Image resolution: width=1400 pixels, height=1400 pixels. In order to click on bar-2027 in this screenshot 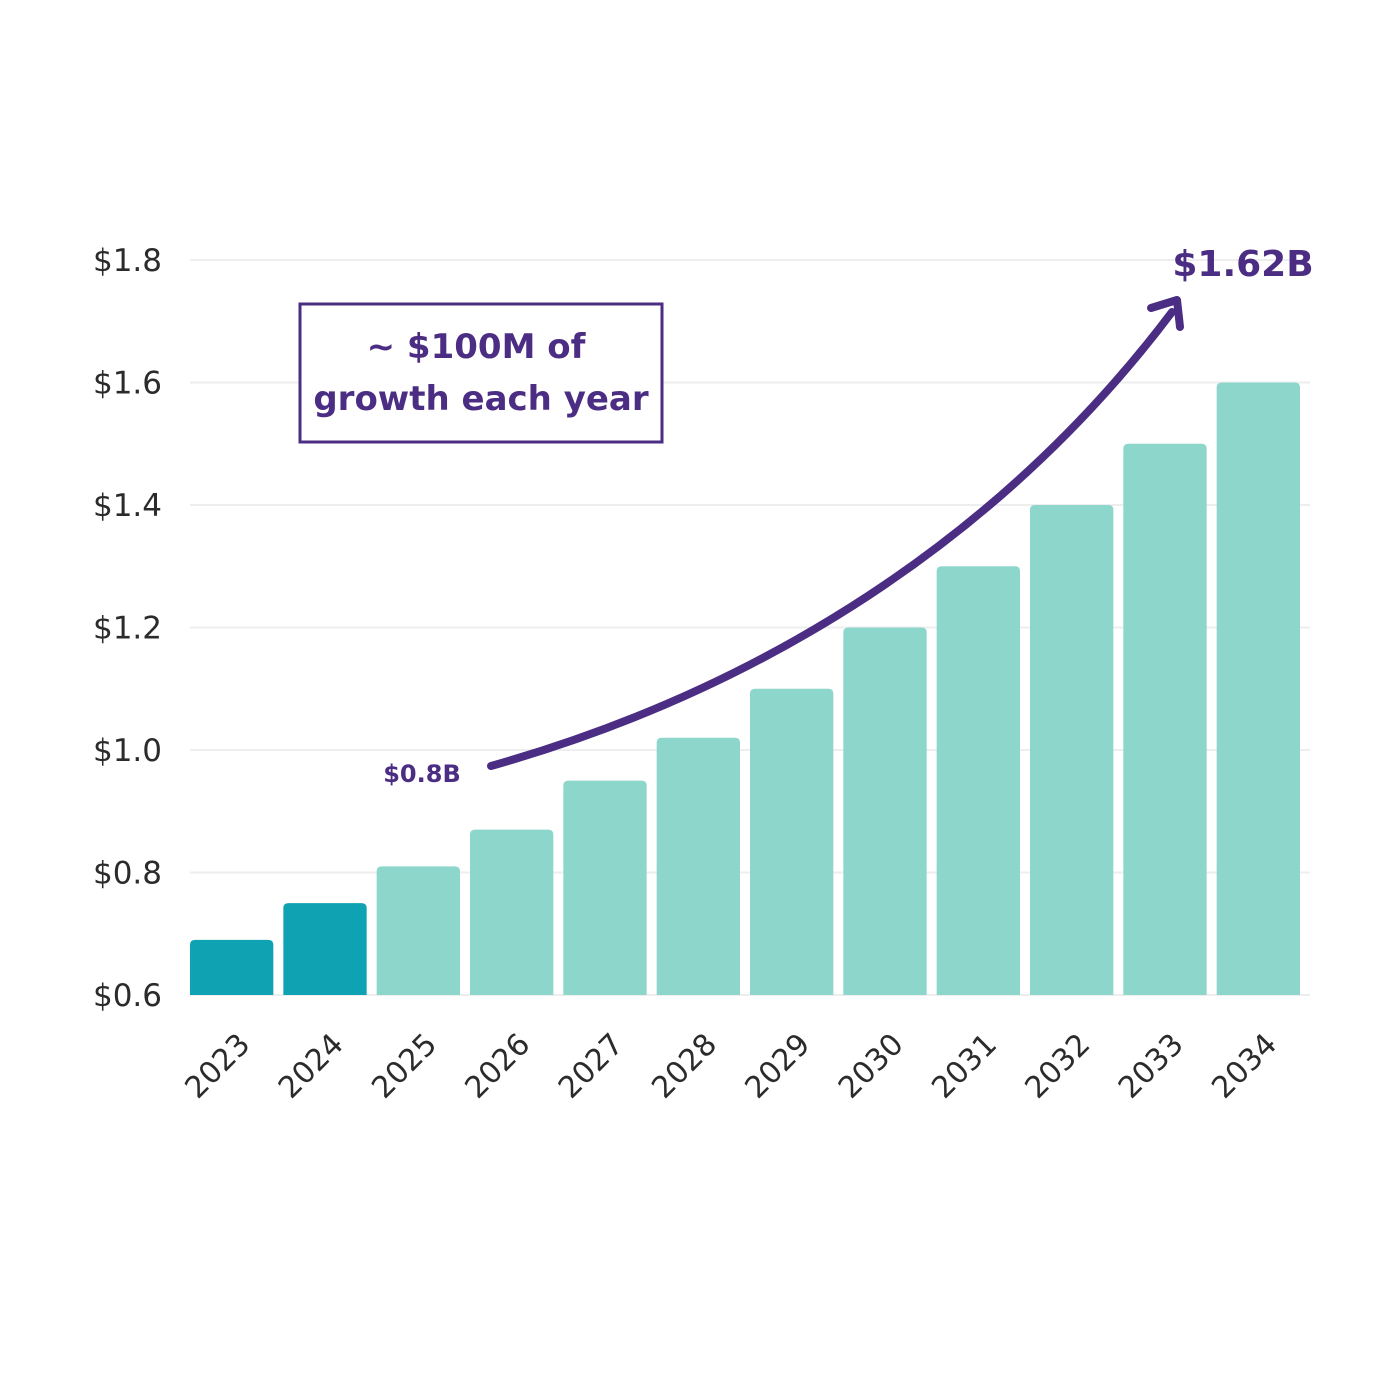, I will do `click(605, 887)`.